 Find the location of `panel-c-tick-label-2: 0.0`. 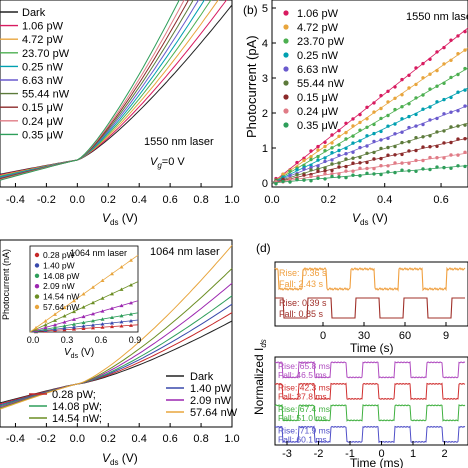

panel-c-tick-label-2: 0.0 is located at coordinates (77, 439).